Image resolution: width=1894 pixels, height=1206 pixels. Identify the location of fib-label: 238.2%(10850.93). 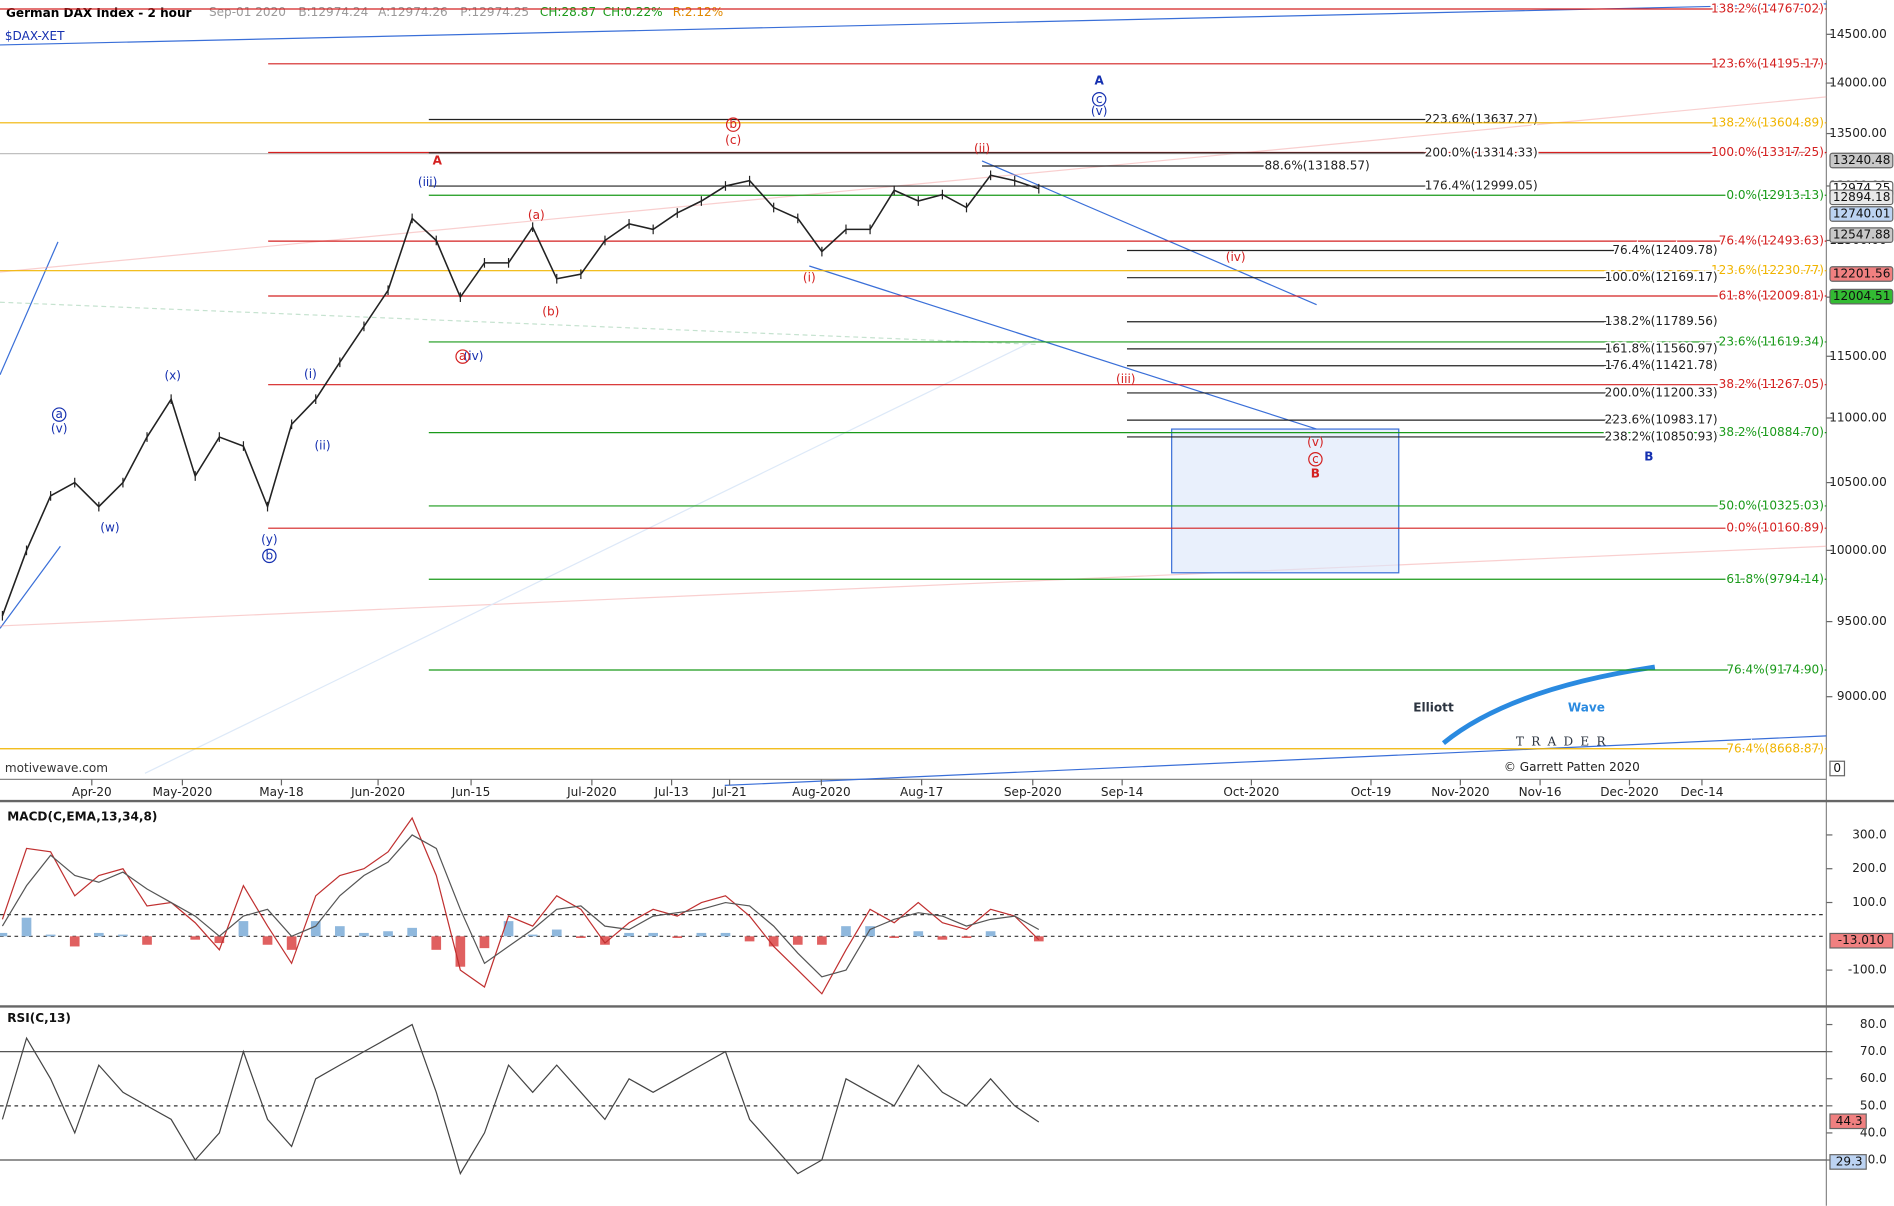
(1661, 436).